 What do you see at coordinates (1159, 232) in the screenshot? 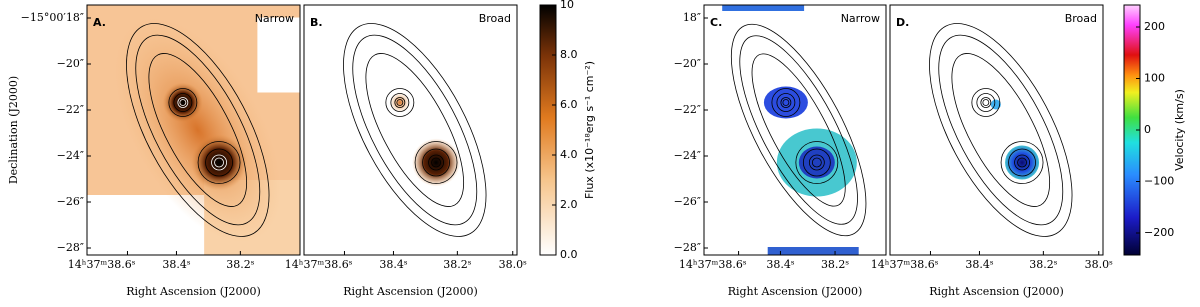
I see `colorbar-tick-label: −200` at bounding box center [1159, 232].